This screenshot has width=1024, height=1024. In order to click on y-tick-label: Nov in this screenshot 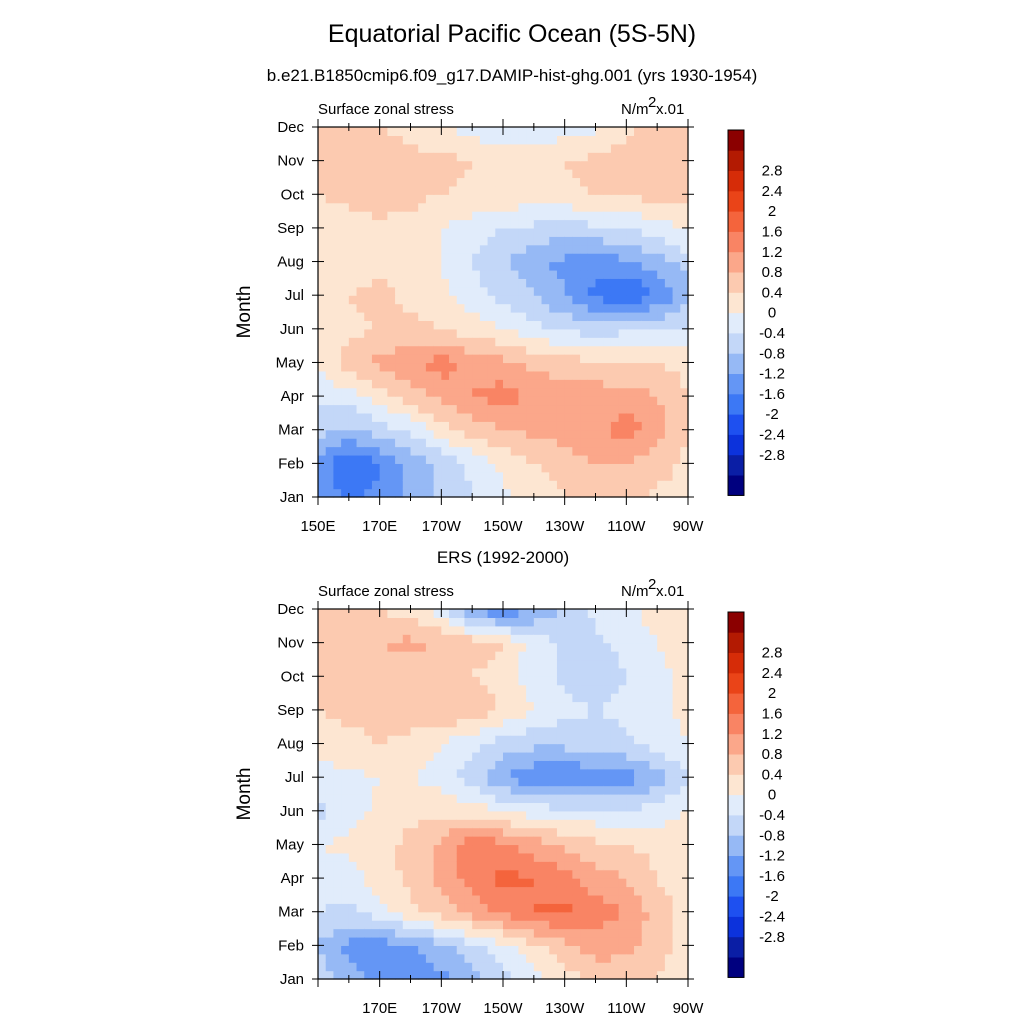, I will do `click(290, 643)`.